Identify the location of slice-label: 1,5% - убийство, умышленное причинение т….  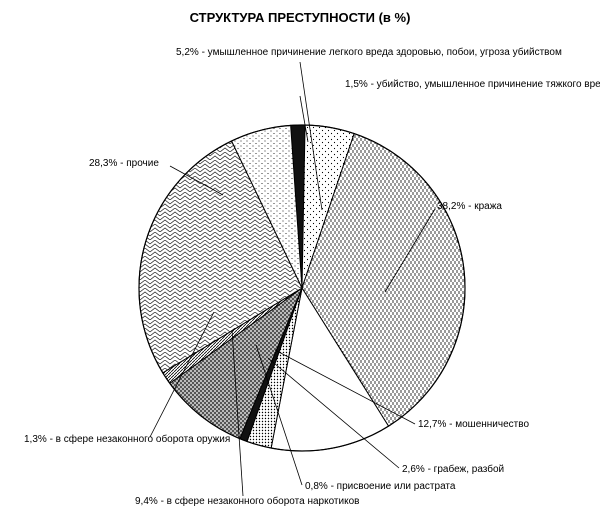
(472, 84).